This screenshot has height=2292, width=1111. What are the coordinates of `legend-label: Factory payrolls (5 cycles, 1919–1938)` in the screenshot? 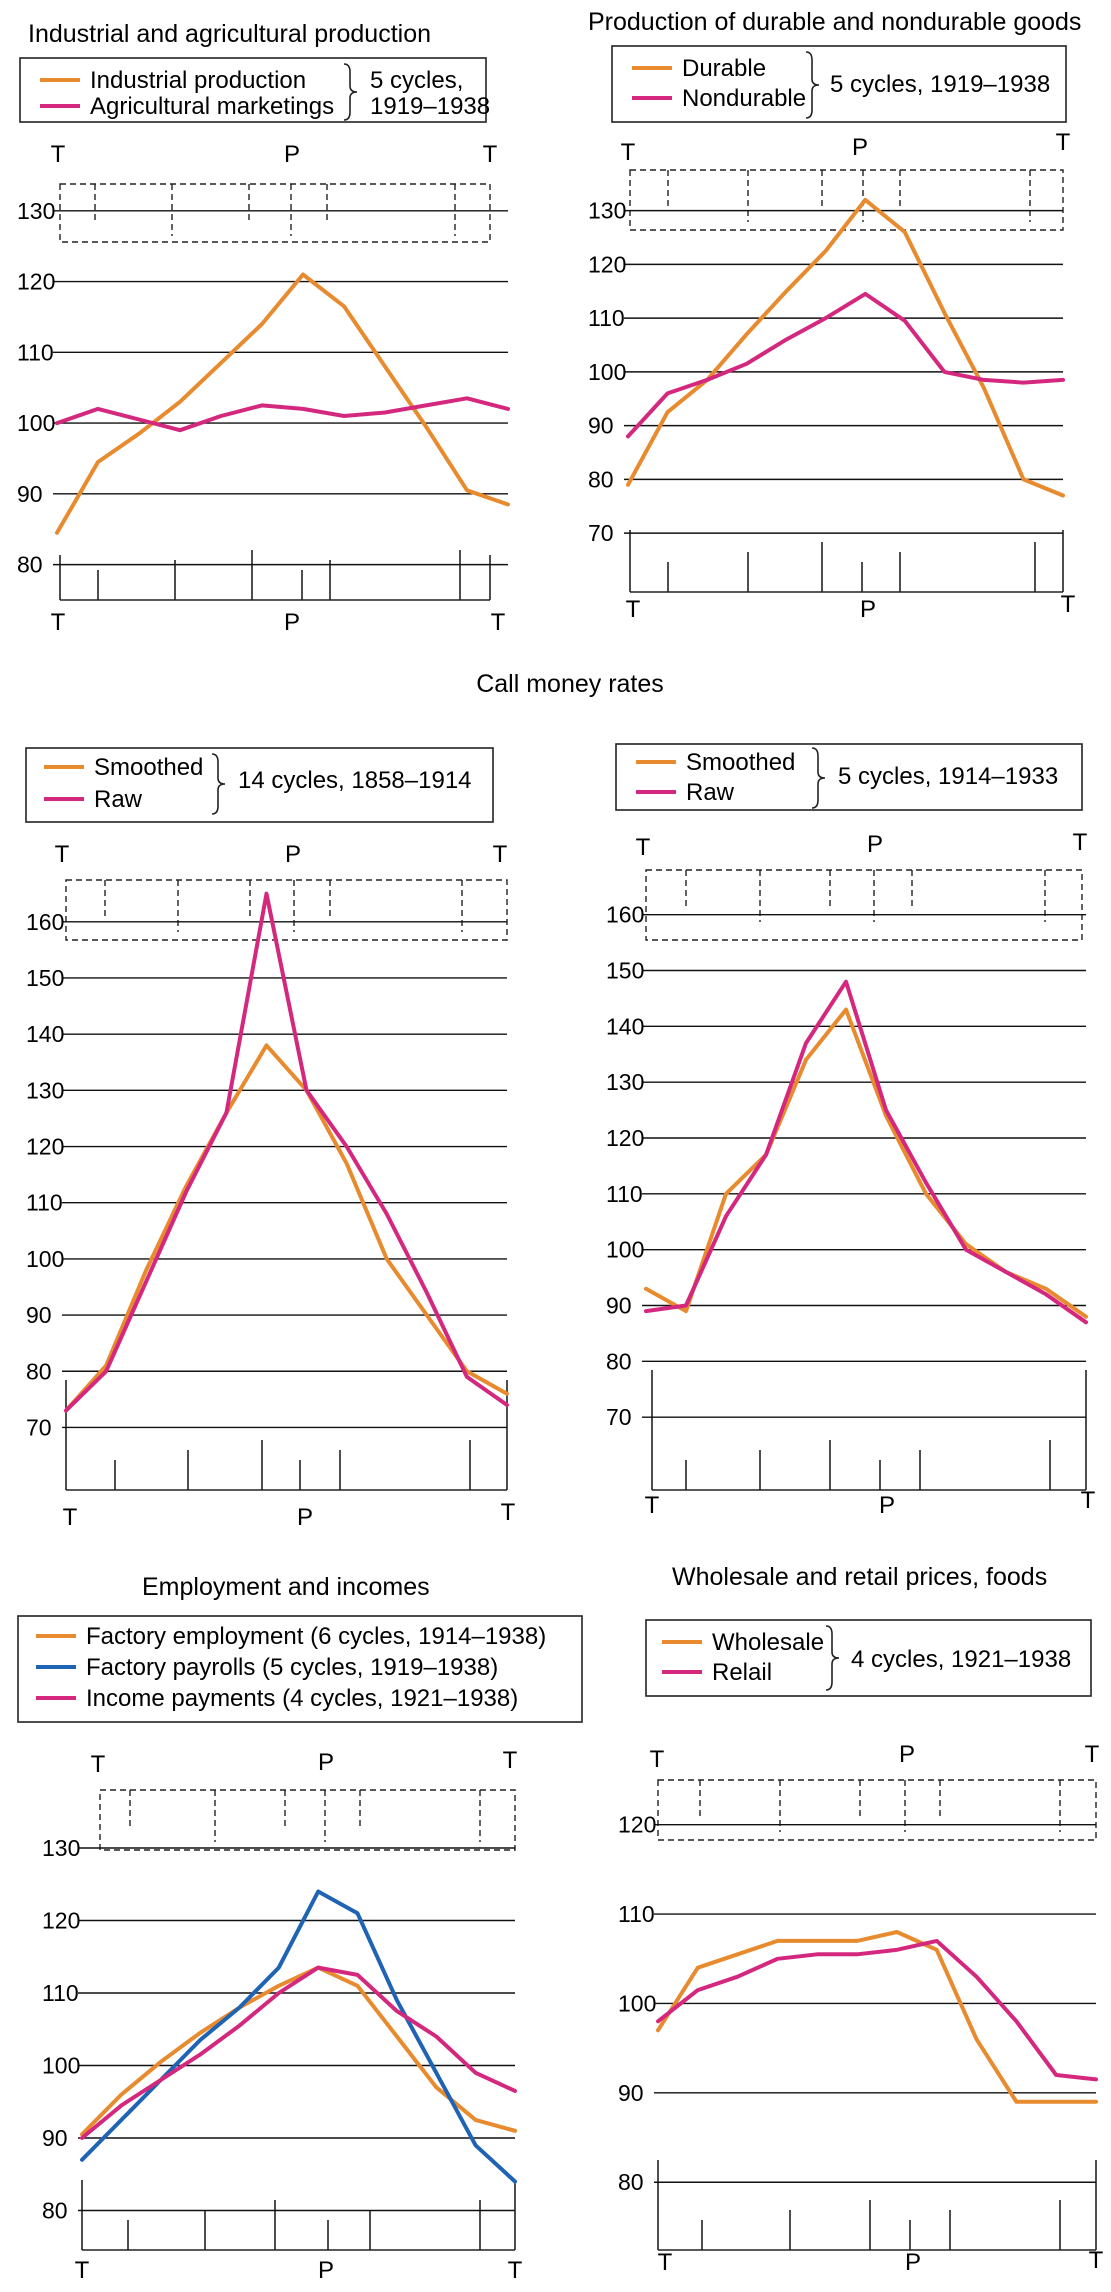 It's located at (292, 1667).